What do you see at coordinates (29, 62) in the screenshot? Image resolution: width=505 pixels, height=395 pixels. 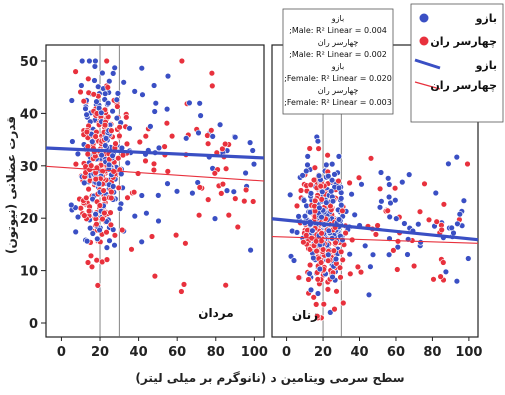 I see `y-tick-label: 50` at bounding box center [29, 62].